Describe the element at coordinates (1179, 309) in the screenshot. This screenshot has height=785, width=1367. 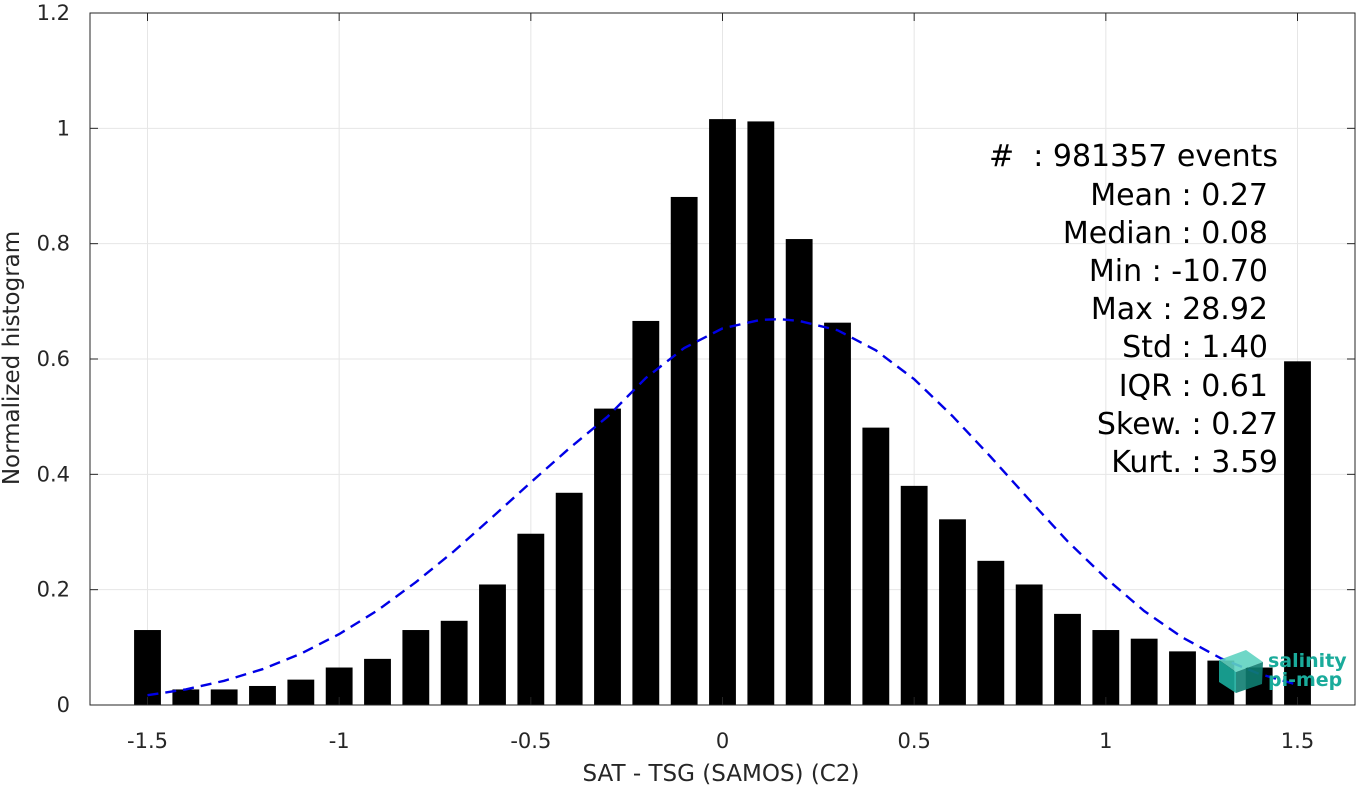
I see `stat-max: Max : 28.92` at that location.